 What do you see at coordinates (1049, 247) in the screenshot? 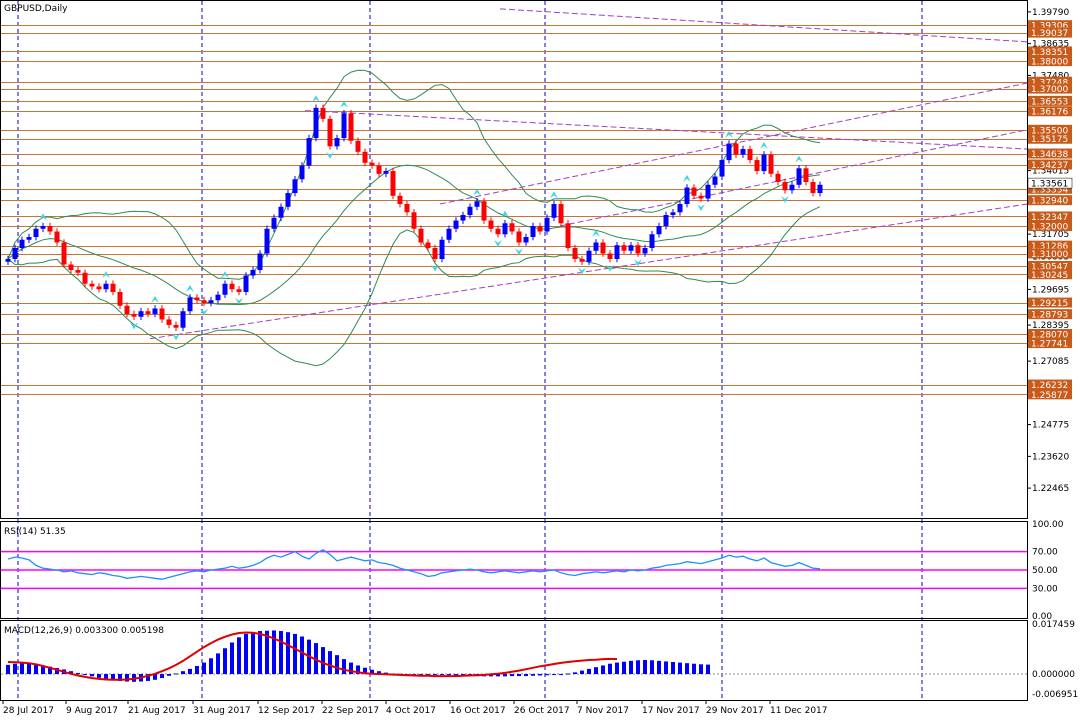
I see `level-price-label: 1.31286` at bounding box center [1049, 247].